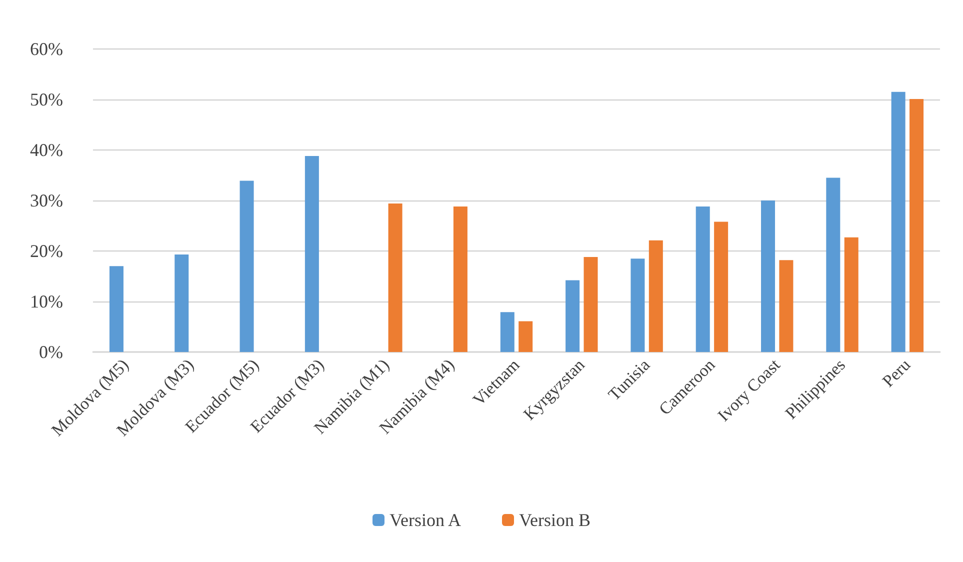 The width and height of the screenshot is (963, 562). What do you see at coordinates (46, 200) in the screenshot?
I see `y-tick-label: 30%` at bounding box center [46, 200].